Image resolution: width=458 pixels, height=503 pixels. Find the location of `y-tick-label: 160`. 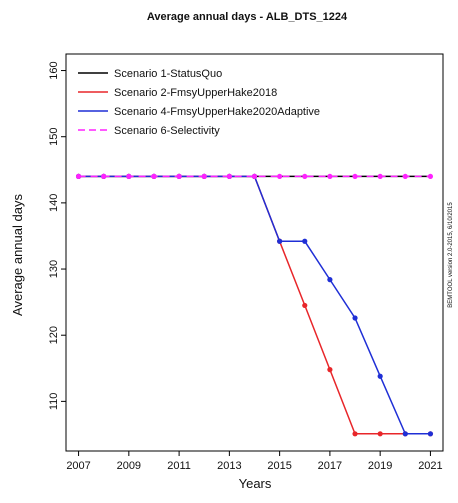

y-tick-label: 160 is located at coordinates (54, 70).